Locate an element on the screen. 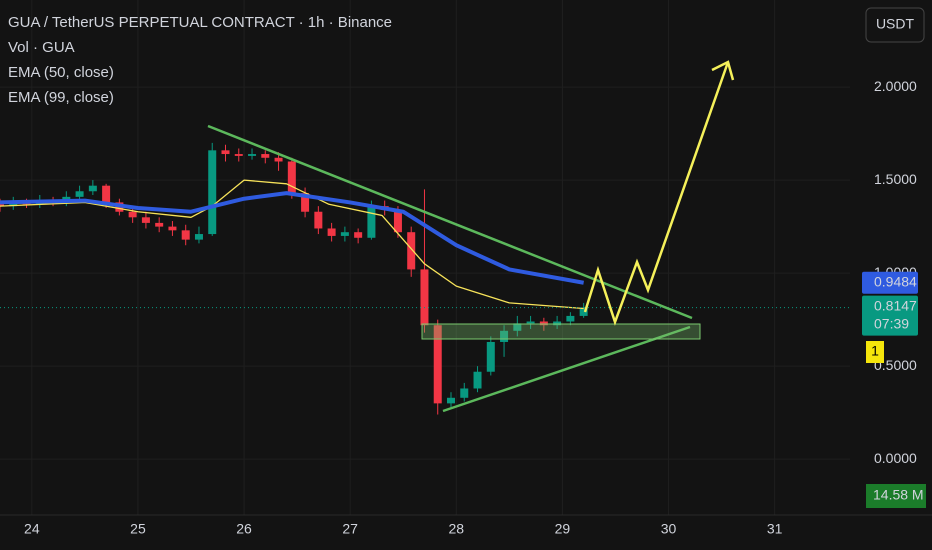 The height and width of the screenshot is (550, 932). alert-box is located at coordinates (875, 352).